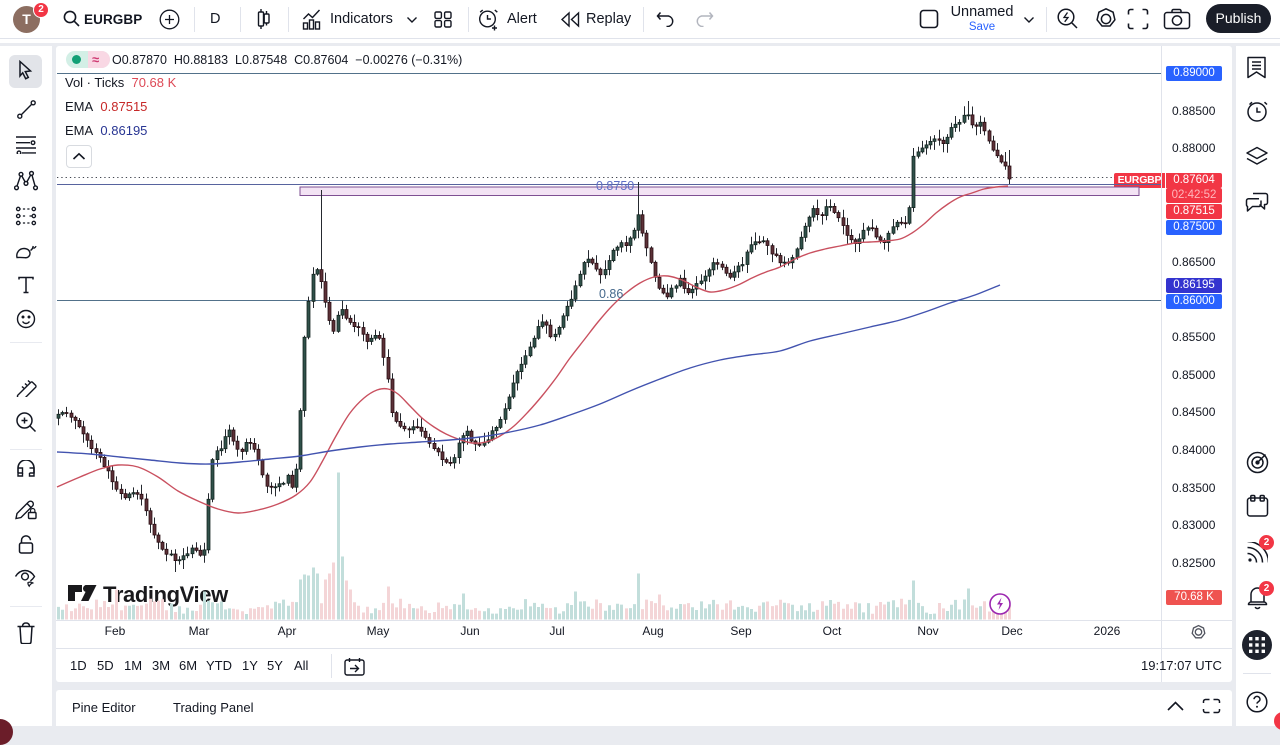 The image size is (1280, 745). I want to click on svg-text: 0.86, so click(611, 294).